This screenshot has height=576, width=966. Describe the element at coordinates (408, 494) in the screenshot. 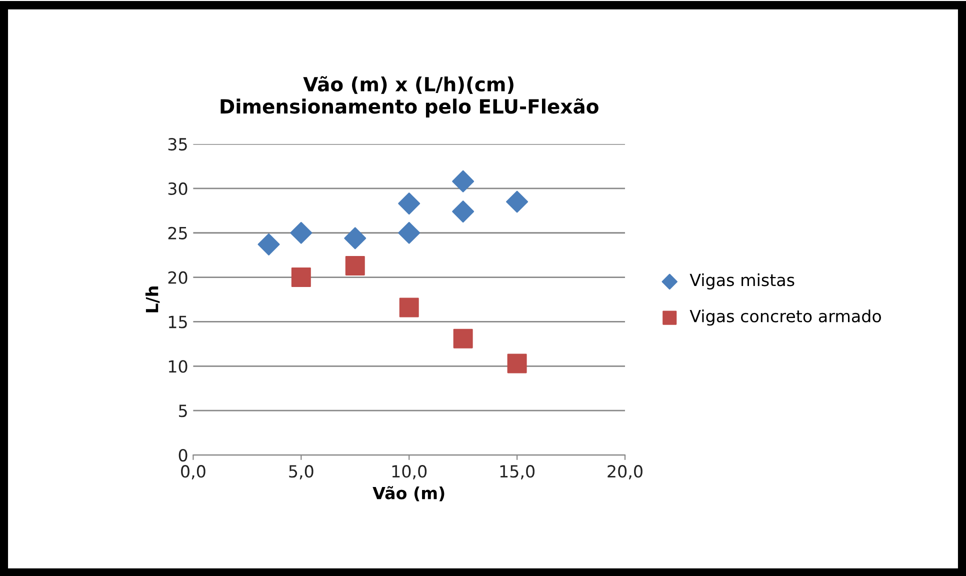

I see `x-axis-title: Vão (m)` at that location.